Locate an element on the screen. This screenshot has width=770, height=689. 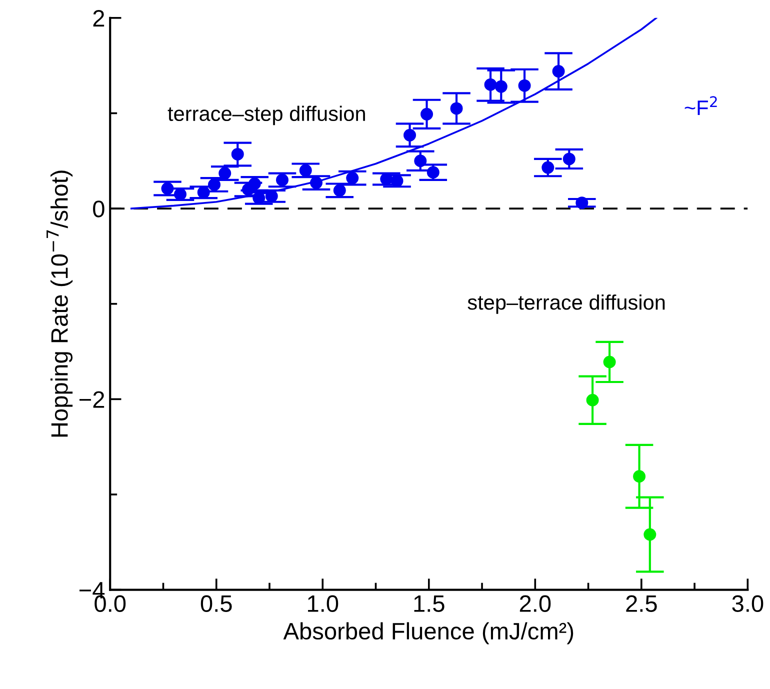
x-tick-label: 2.5 is located at coordinates (641, 603).